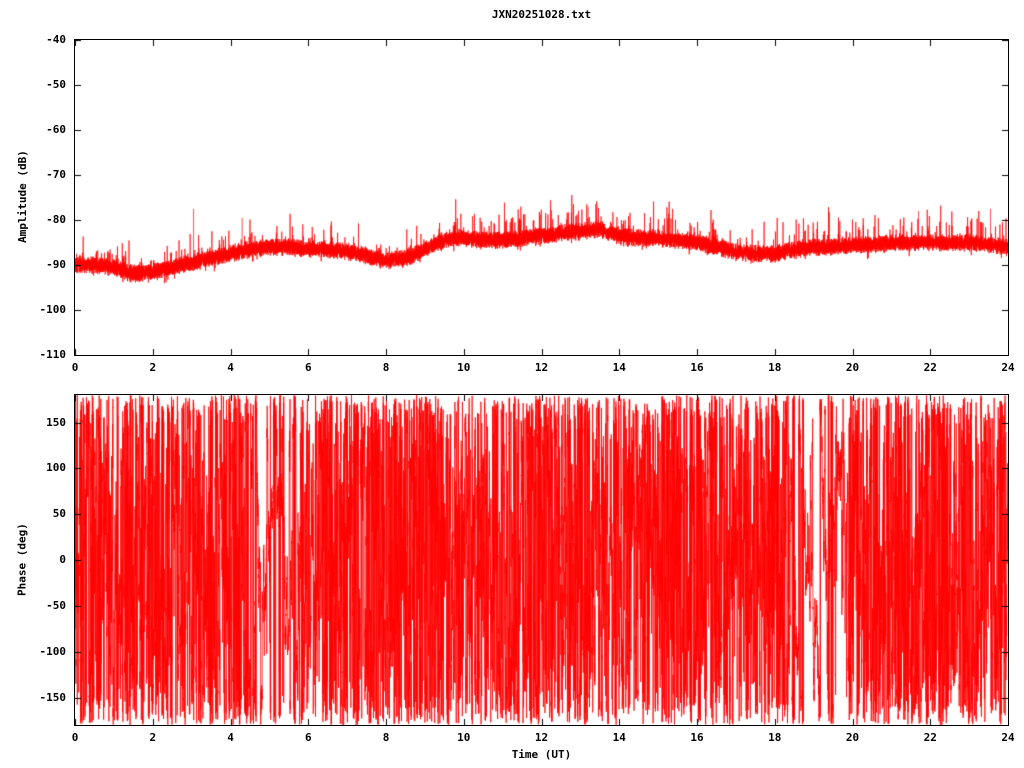 The image size is (1024, 768). What do you see at coordinates (53, 697) in the screenshot?
I see `phase-y-tick-label: -150` at bounding box center [53, 697].